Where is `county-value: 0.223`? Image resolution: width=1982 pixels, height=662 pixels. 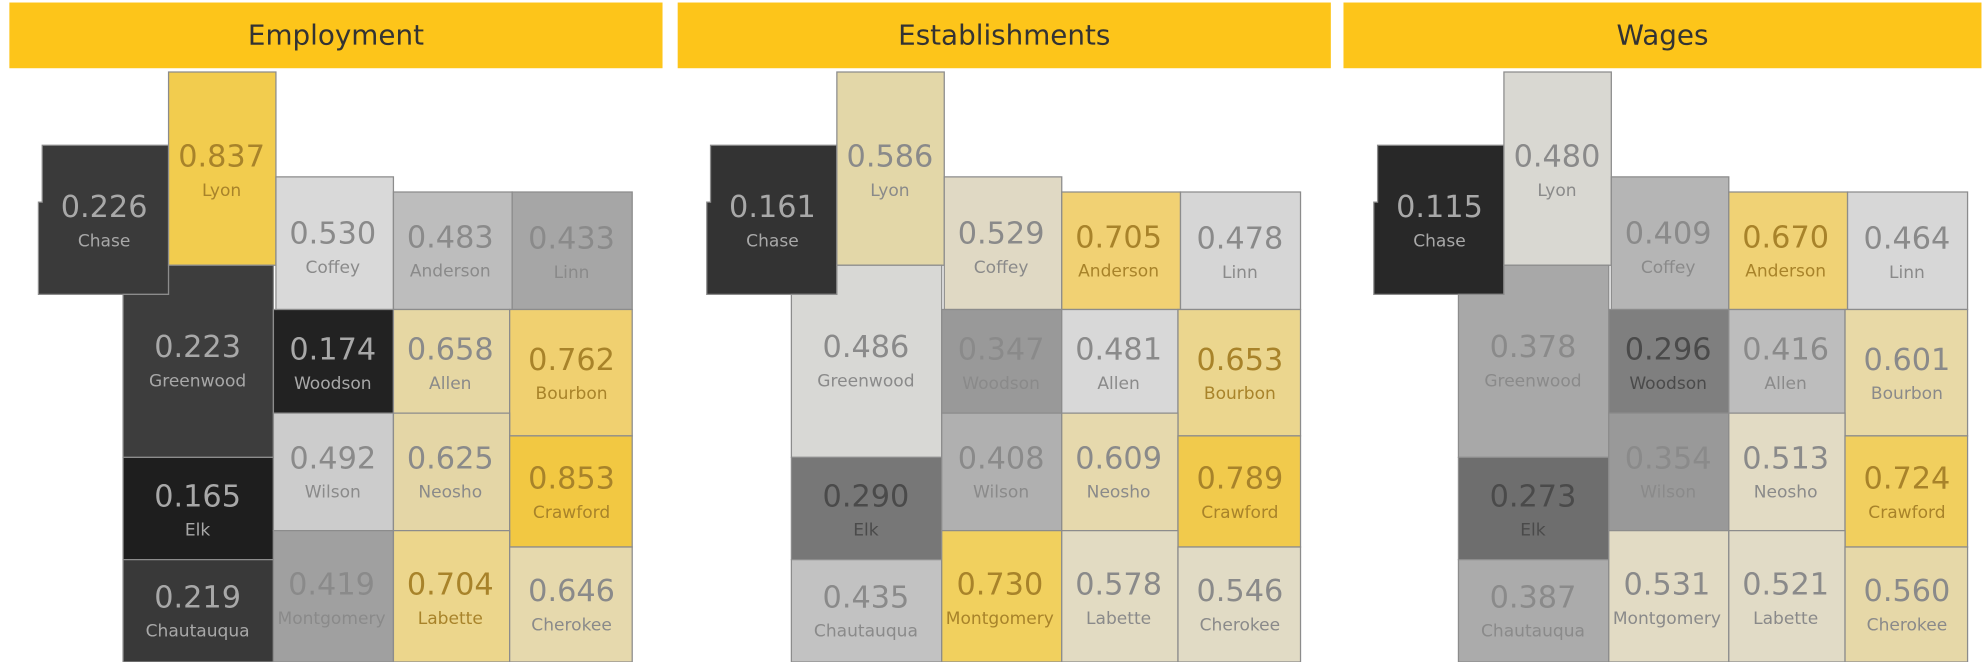 county-value: 0.223 is located at coordinates (197, 347).